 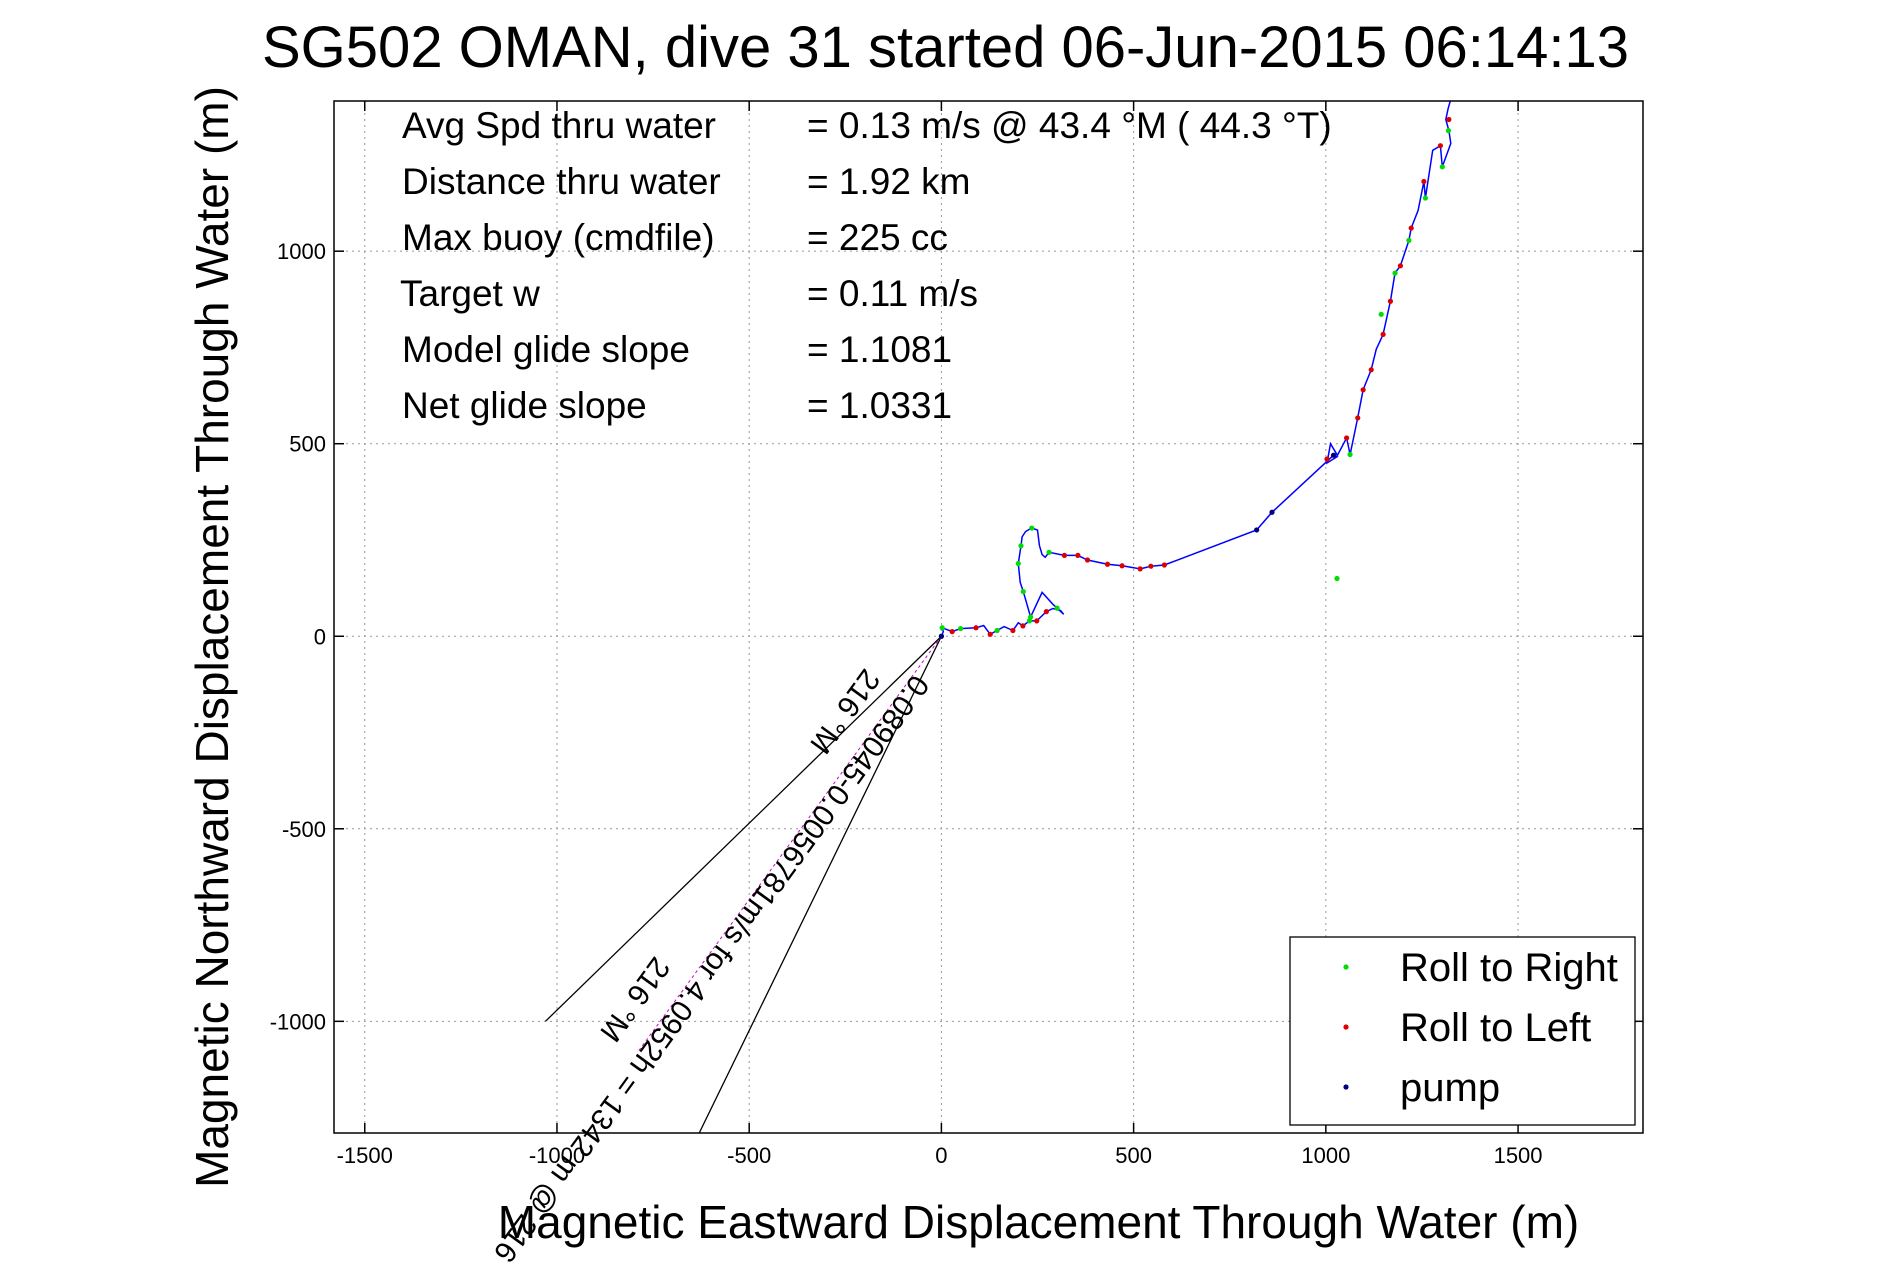 I want to click on x-tick-label: -1500, so click(x=365, y=1155).